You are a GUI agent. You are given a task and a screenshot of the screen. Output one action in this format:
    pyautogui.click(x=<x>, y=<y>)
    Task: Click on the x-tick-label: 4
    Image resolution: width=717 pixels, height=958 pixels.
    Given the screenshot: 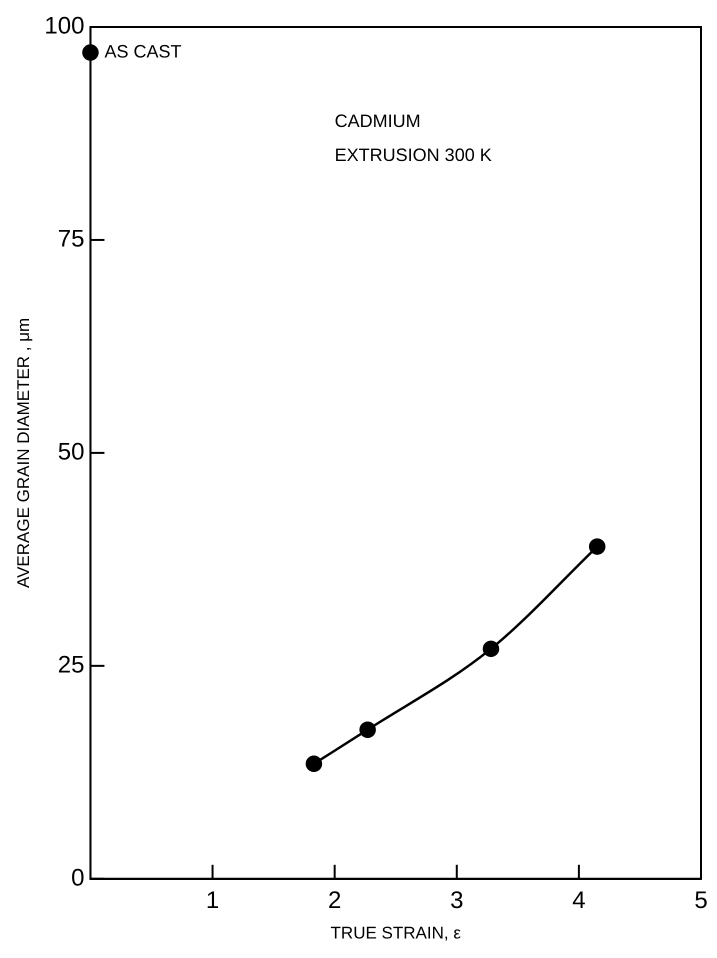 What is the action you would take?
    pyautogui.click(x=579, y=900)
    